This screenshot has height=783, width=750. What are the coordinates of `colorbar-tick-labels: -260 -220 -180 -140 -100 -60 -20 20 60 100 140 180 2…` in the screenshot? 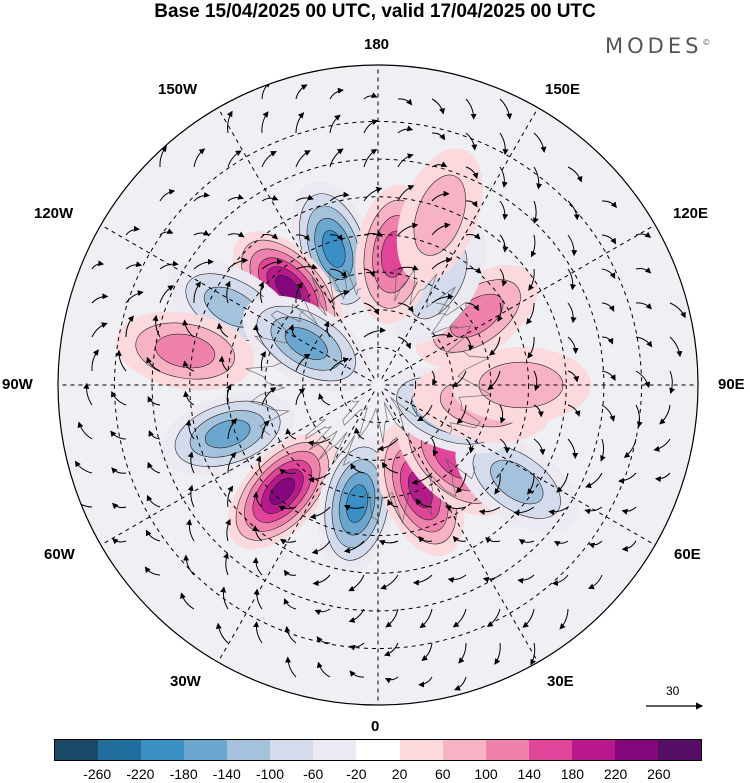 It's located at (378, 774).